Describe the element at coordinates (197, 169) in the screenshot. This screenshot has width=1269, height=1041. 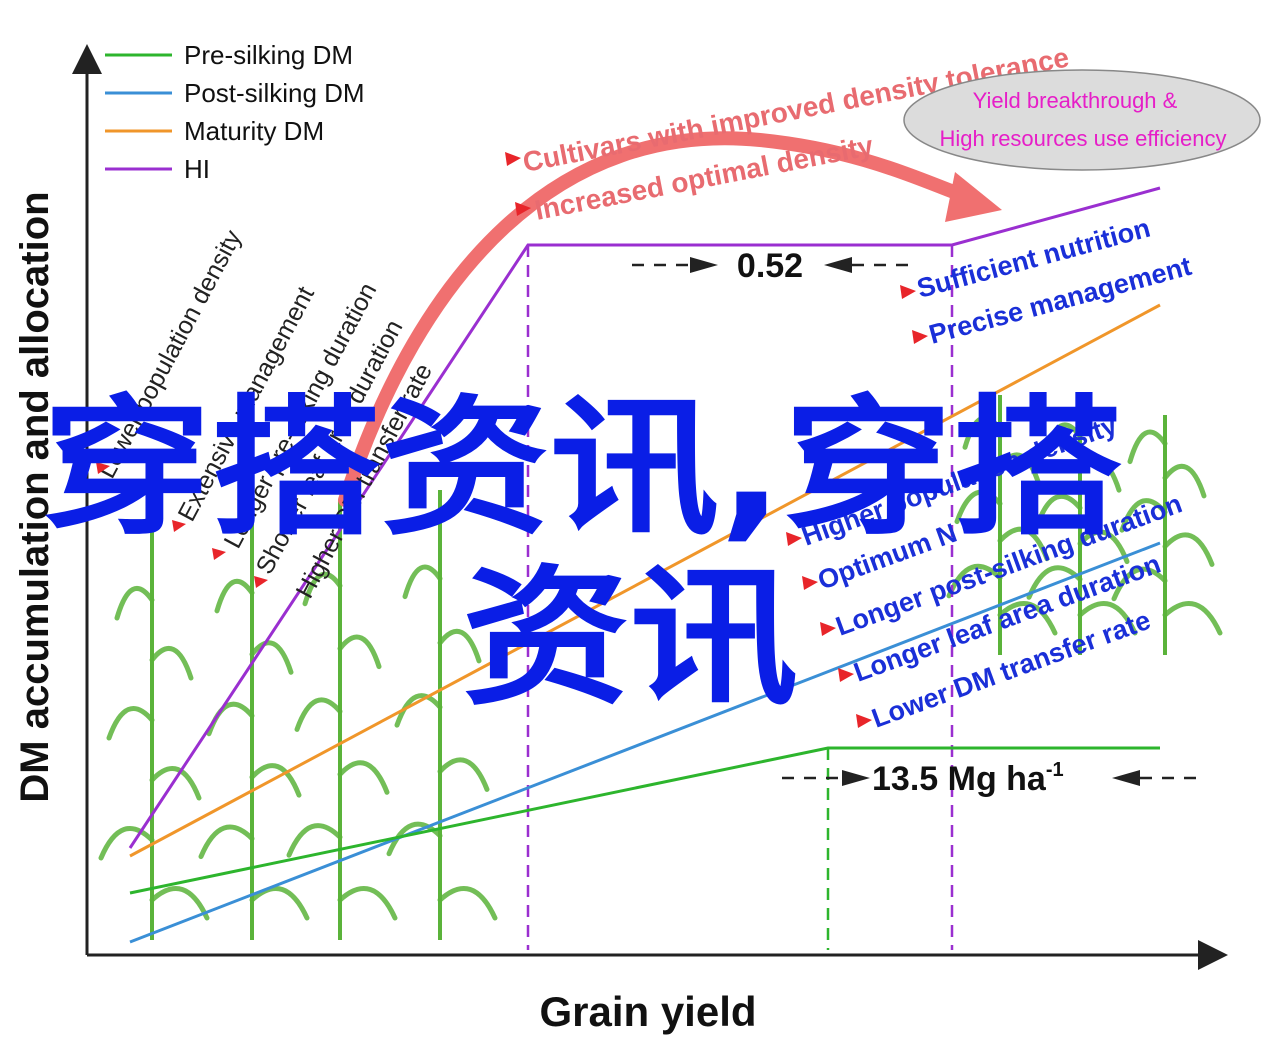
I see `legend-label-hi: HI` at that location.